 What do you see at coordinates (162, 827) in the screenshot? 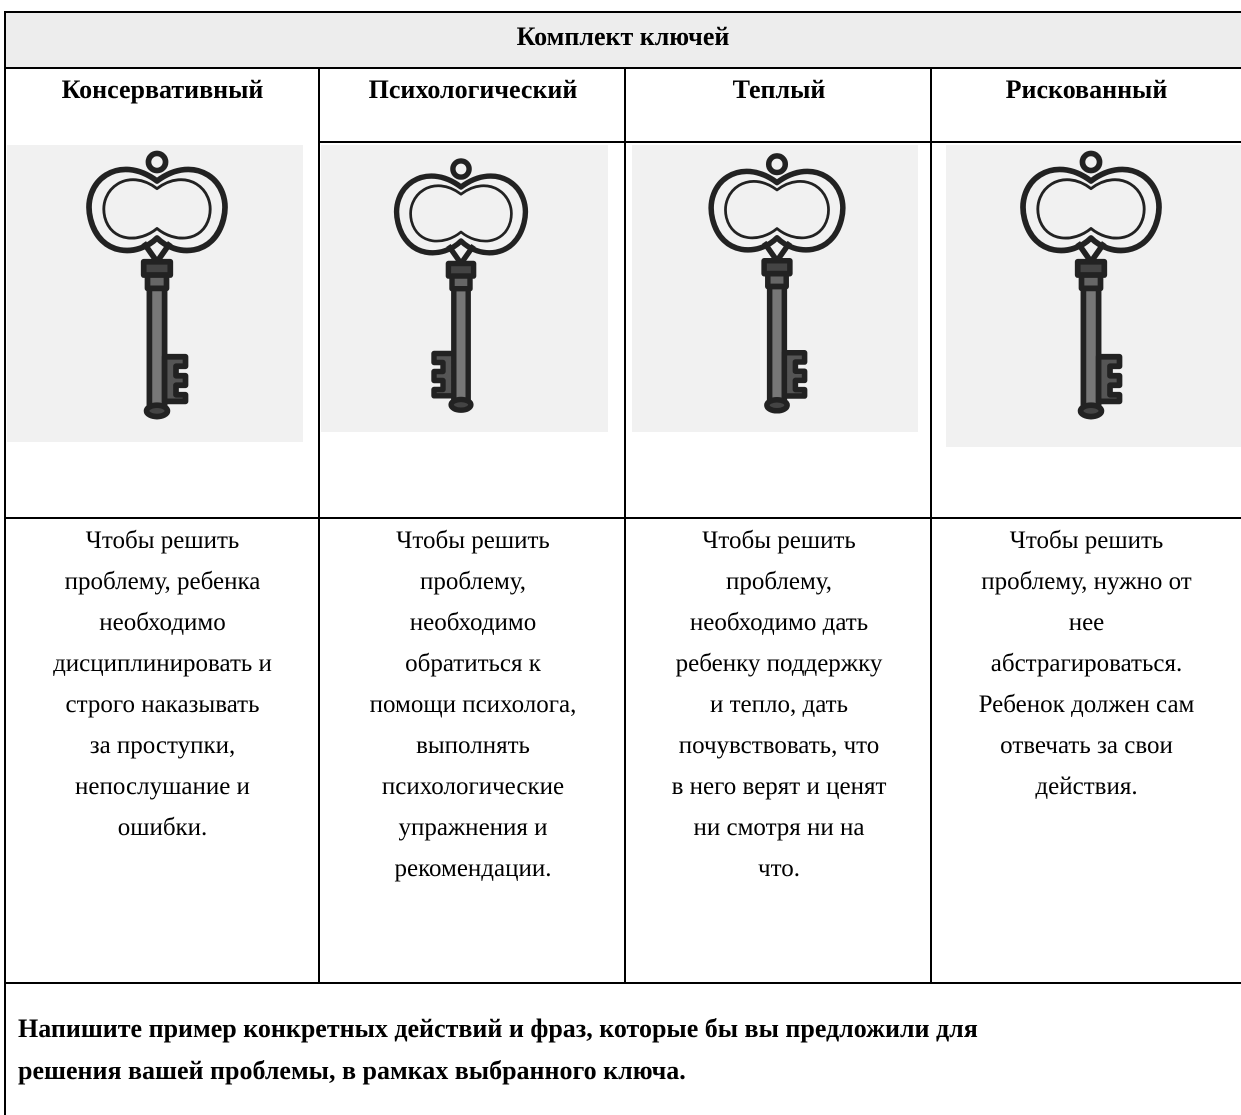
I see `text-line: ошибки.` at bounding box center [162, 827].